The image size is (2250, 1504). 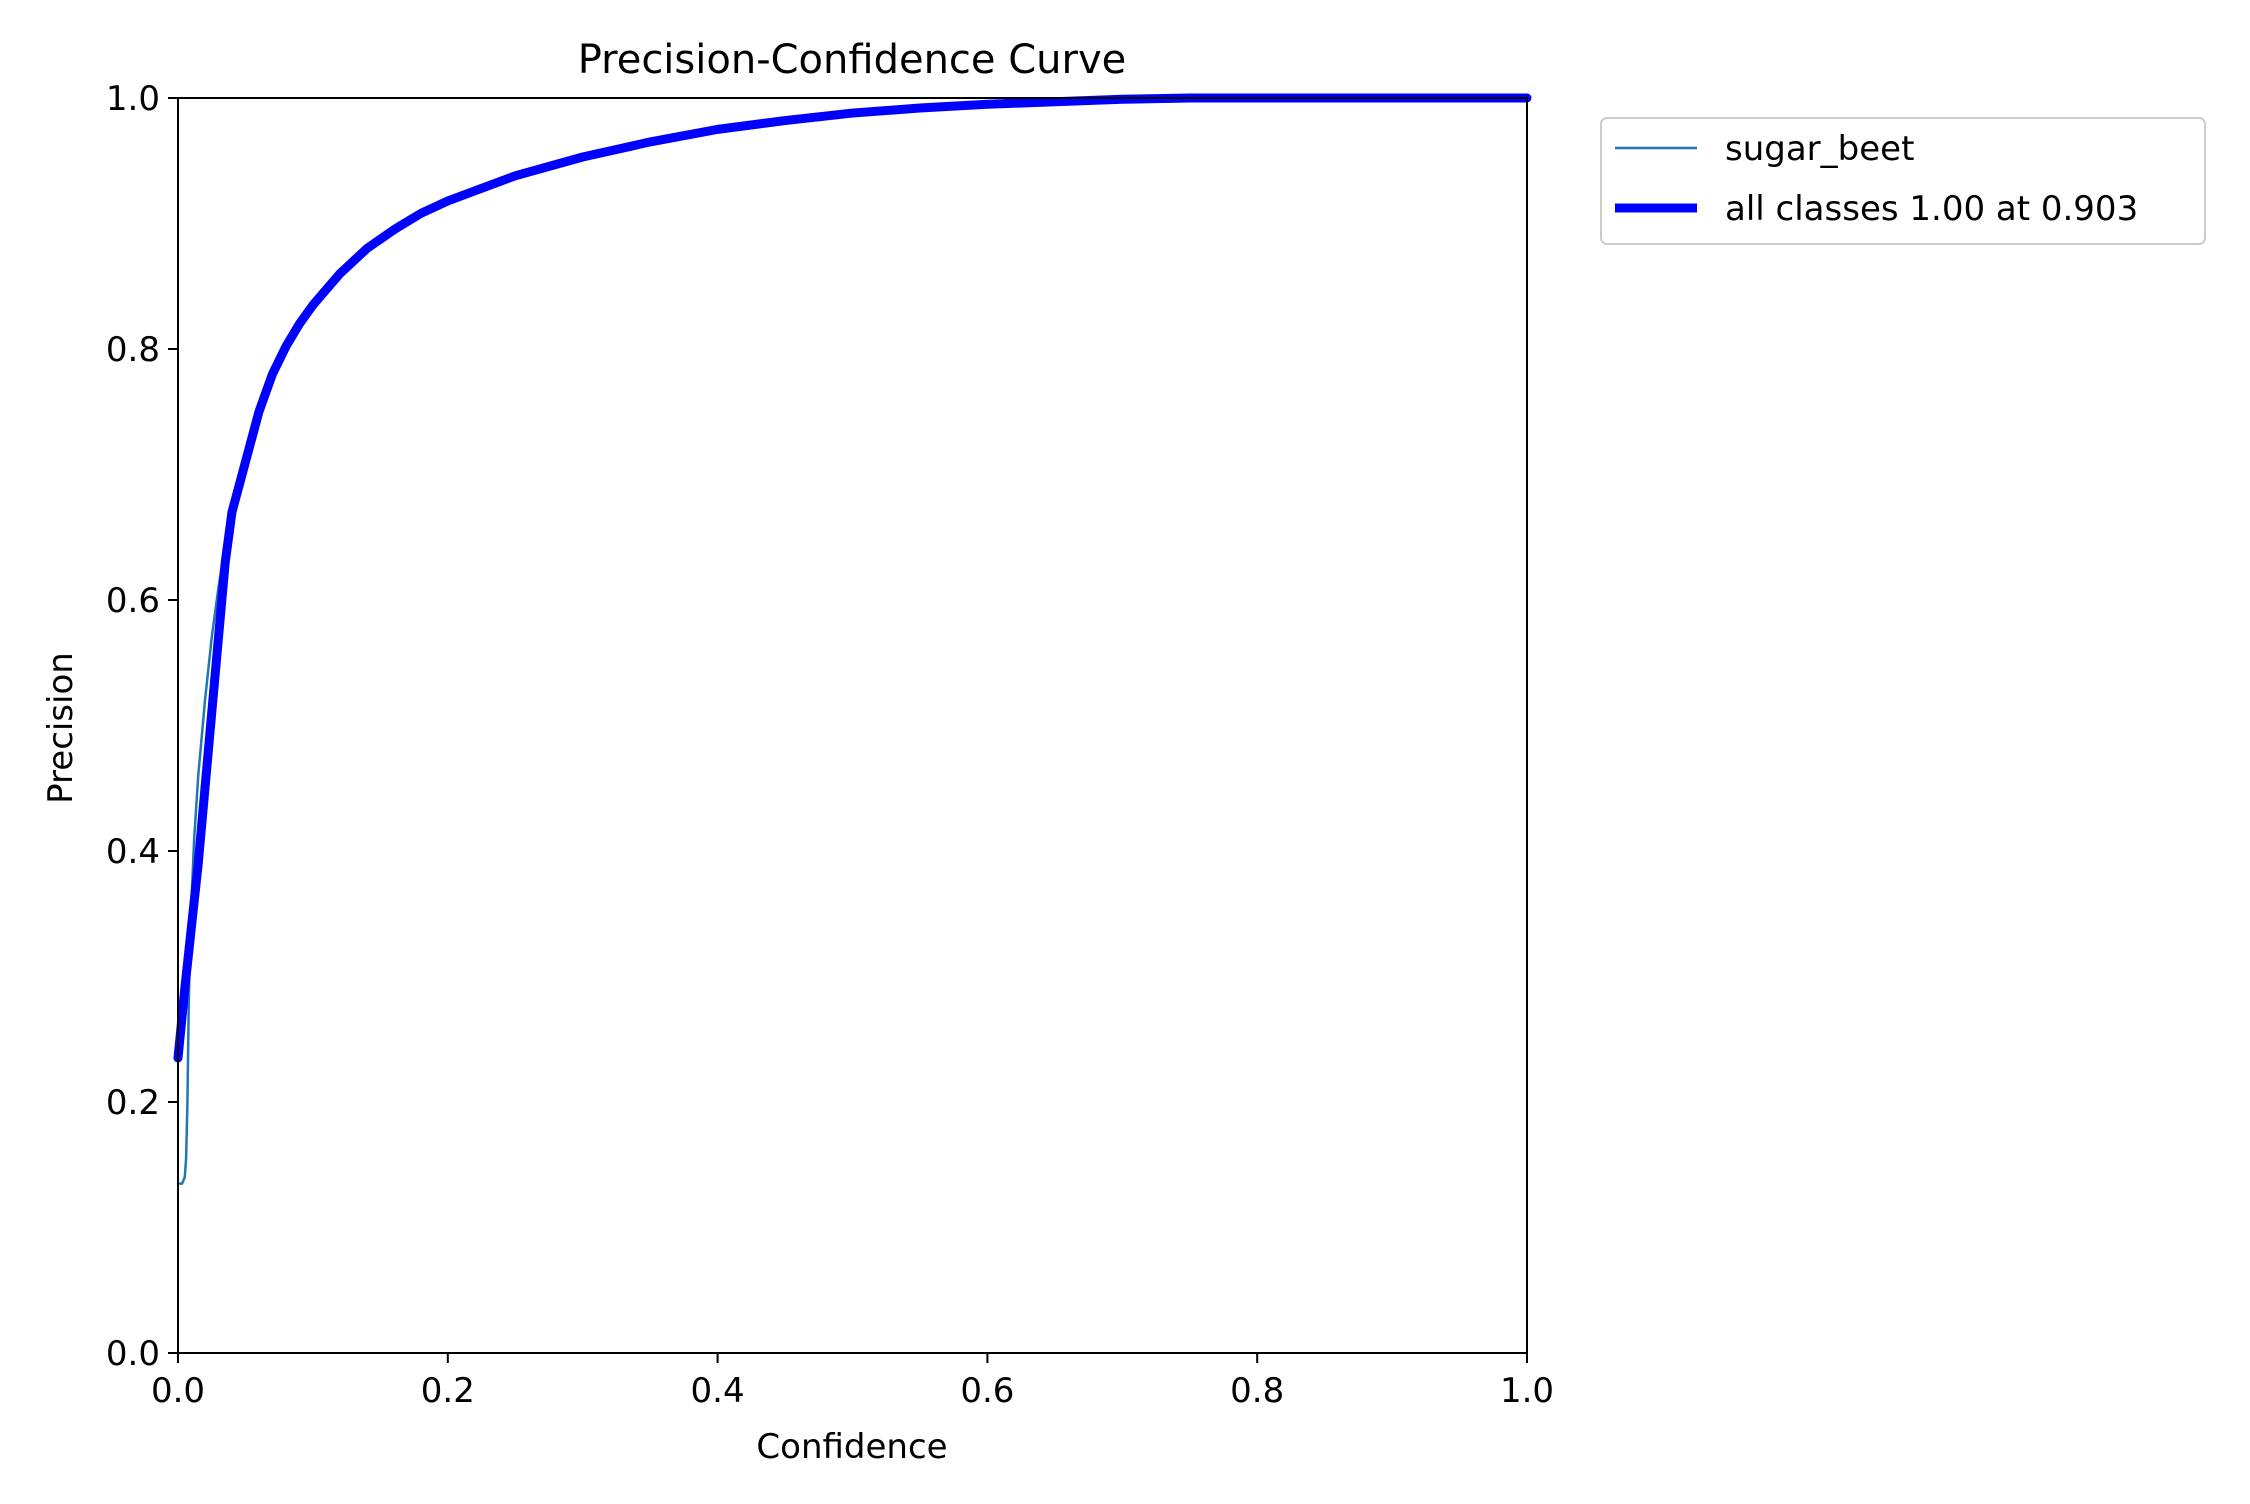 I want to click on legend-box, so click(x=1903, y=181).